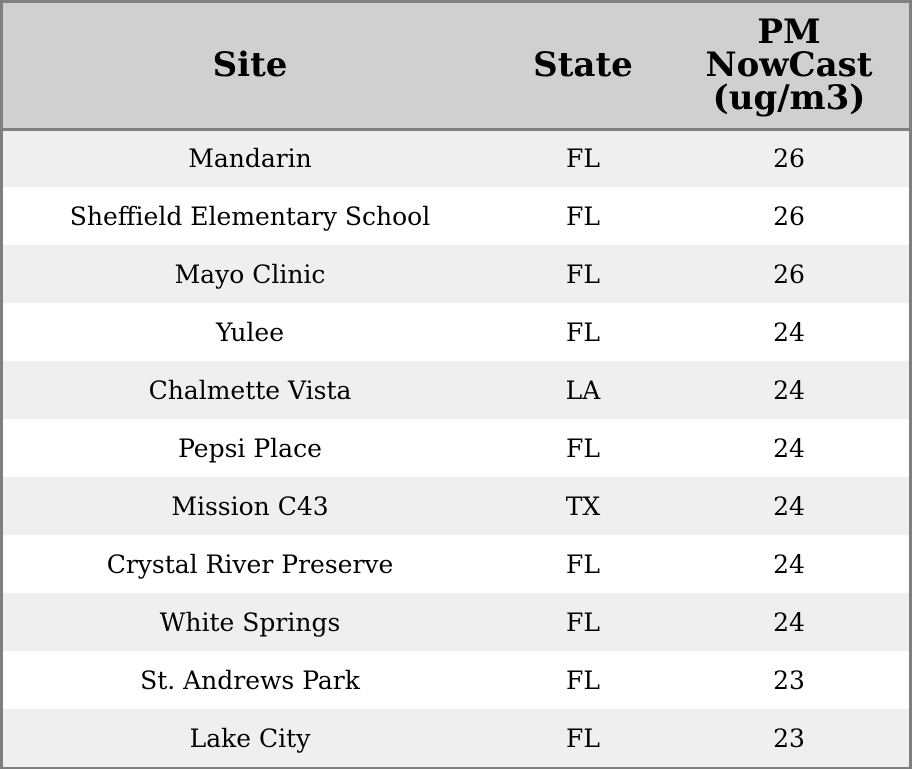 Image resolution: width=912 pixels, height=769 pixels. What do you see at coordinates (250, 159) in the screenshot?
I see `cell-site: Mandarin` at bounding box center [250, 159].